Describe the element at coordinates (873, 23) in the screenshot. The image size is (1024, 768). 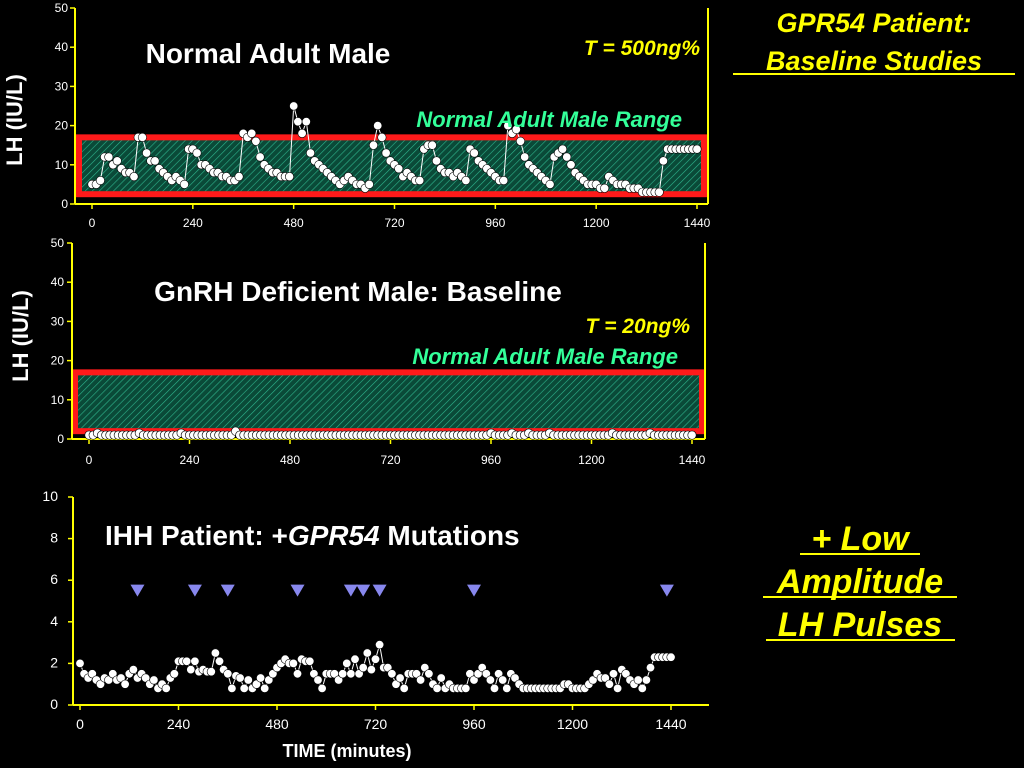
I see `slide-title-line-1: GPR54 Patient:` at that location.